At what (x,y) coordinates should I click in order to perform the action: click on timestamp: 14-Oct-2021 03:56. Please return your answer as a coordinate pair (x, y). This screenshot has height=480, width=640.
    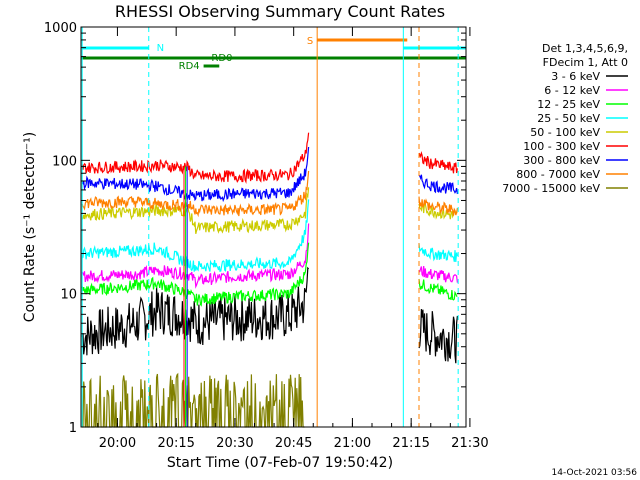
    Looking at the image, I should click on (595, 473).